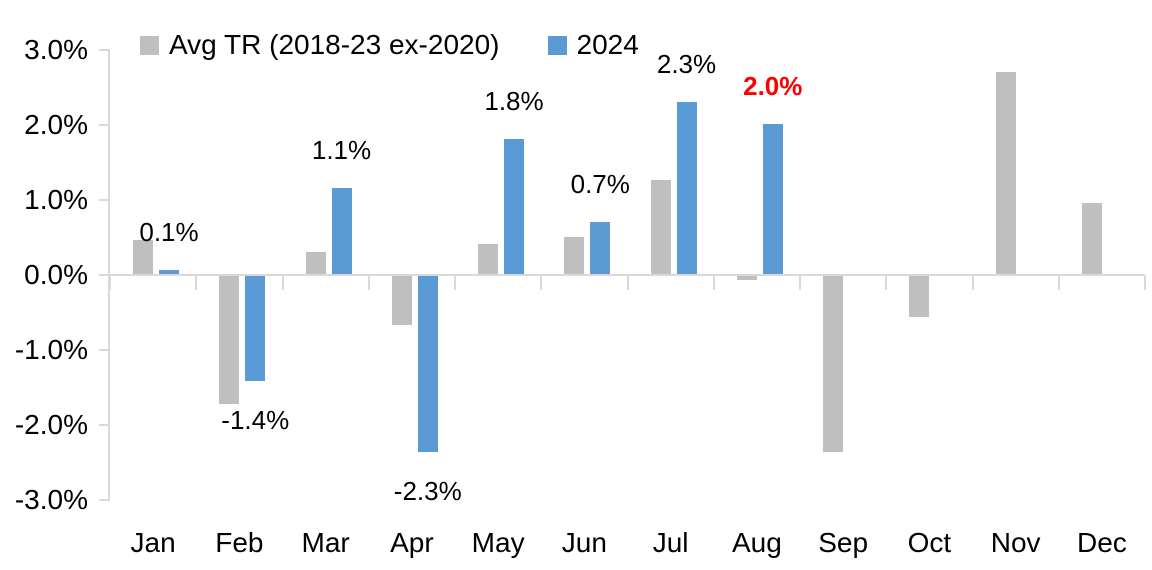 The width and height of the screenshot is (1152, 570). I want to click on x-axis-label-dec: Dec, so click(1101, 542).